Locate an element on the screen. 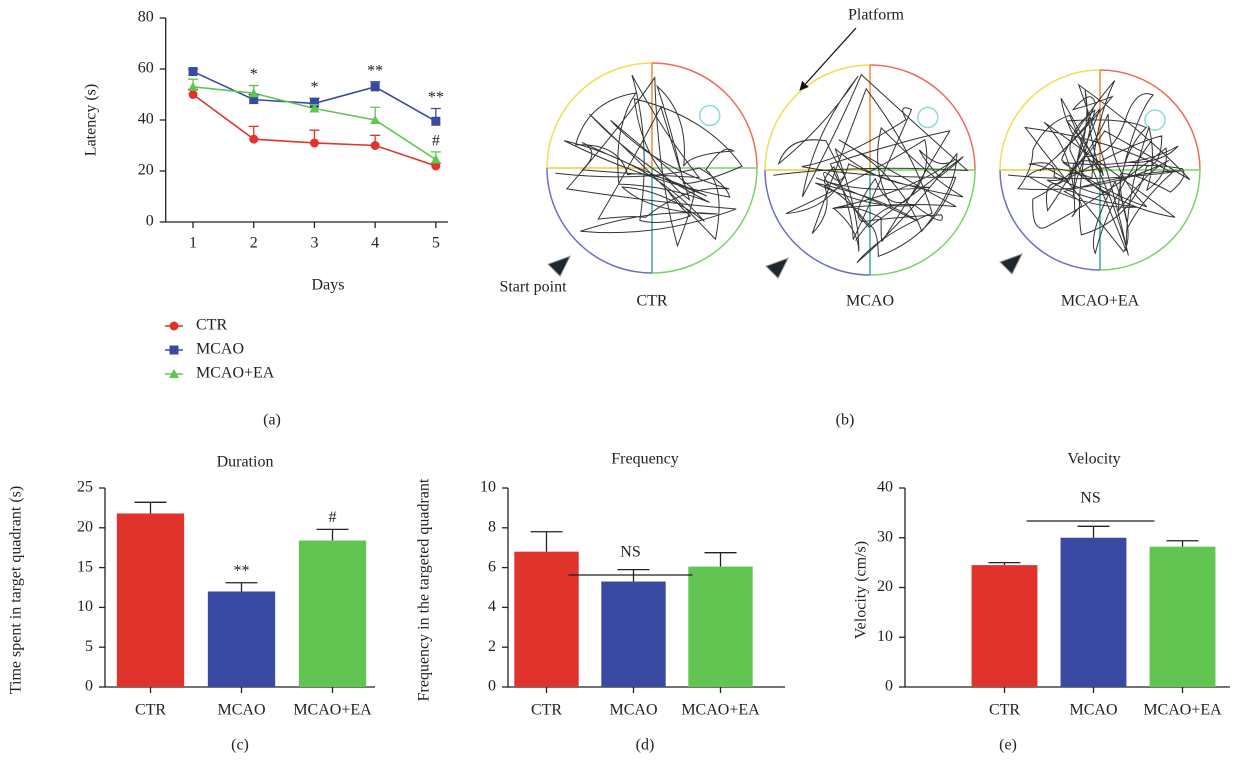 Image resolution: width=1239 pixels, height=763 pixels. annotation: * is located at coordinates (314, 87).